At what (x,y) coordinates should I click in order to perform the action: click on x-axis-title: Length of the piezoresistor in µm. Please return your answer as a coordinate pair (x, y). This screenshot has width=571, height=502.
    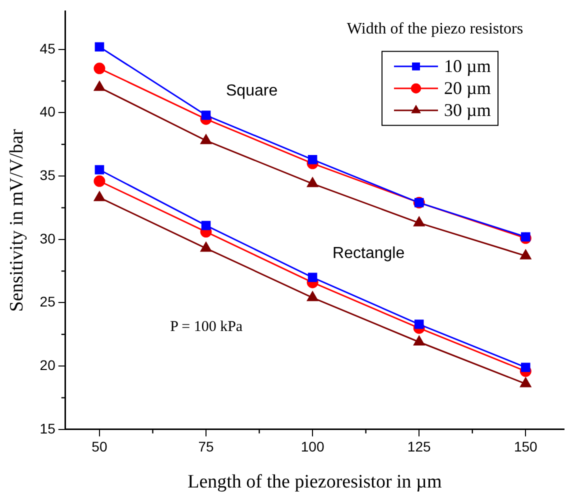
    Looking at the image, I should click on (315, 482).